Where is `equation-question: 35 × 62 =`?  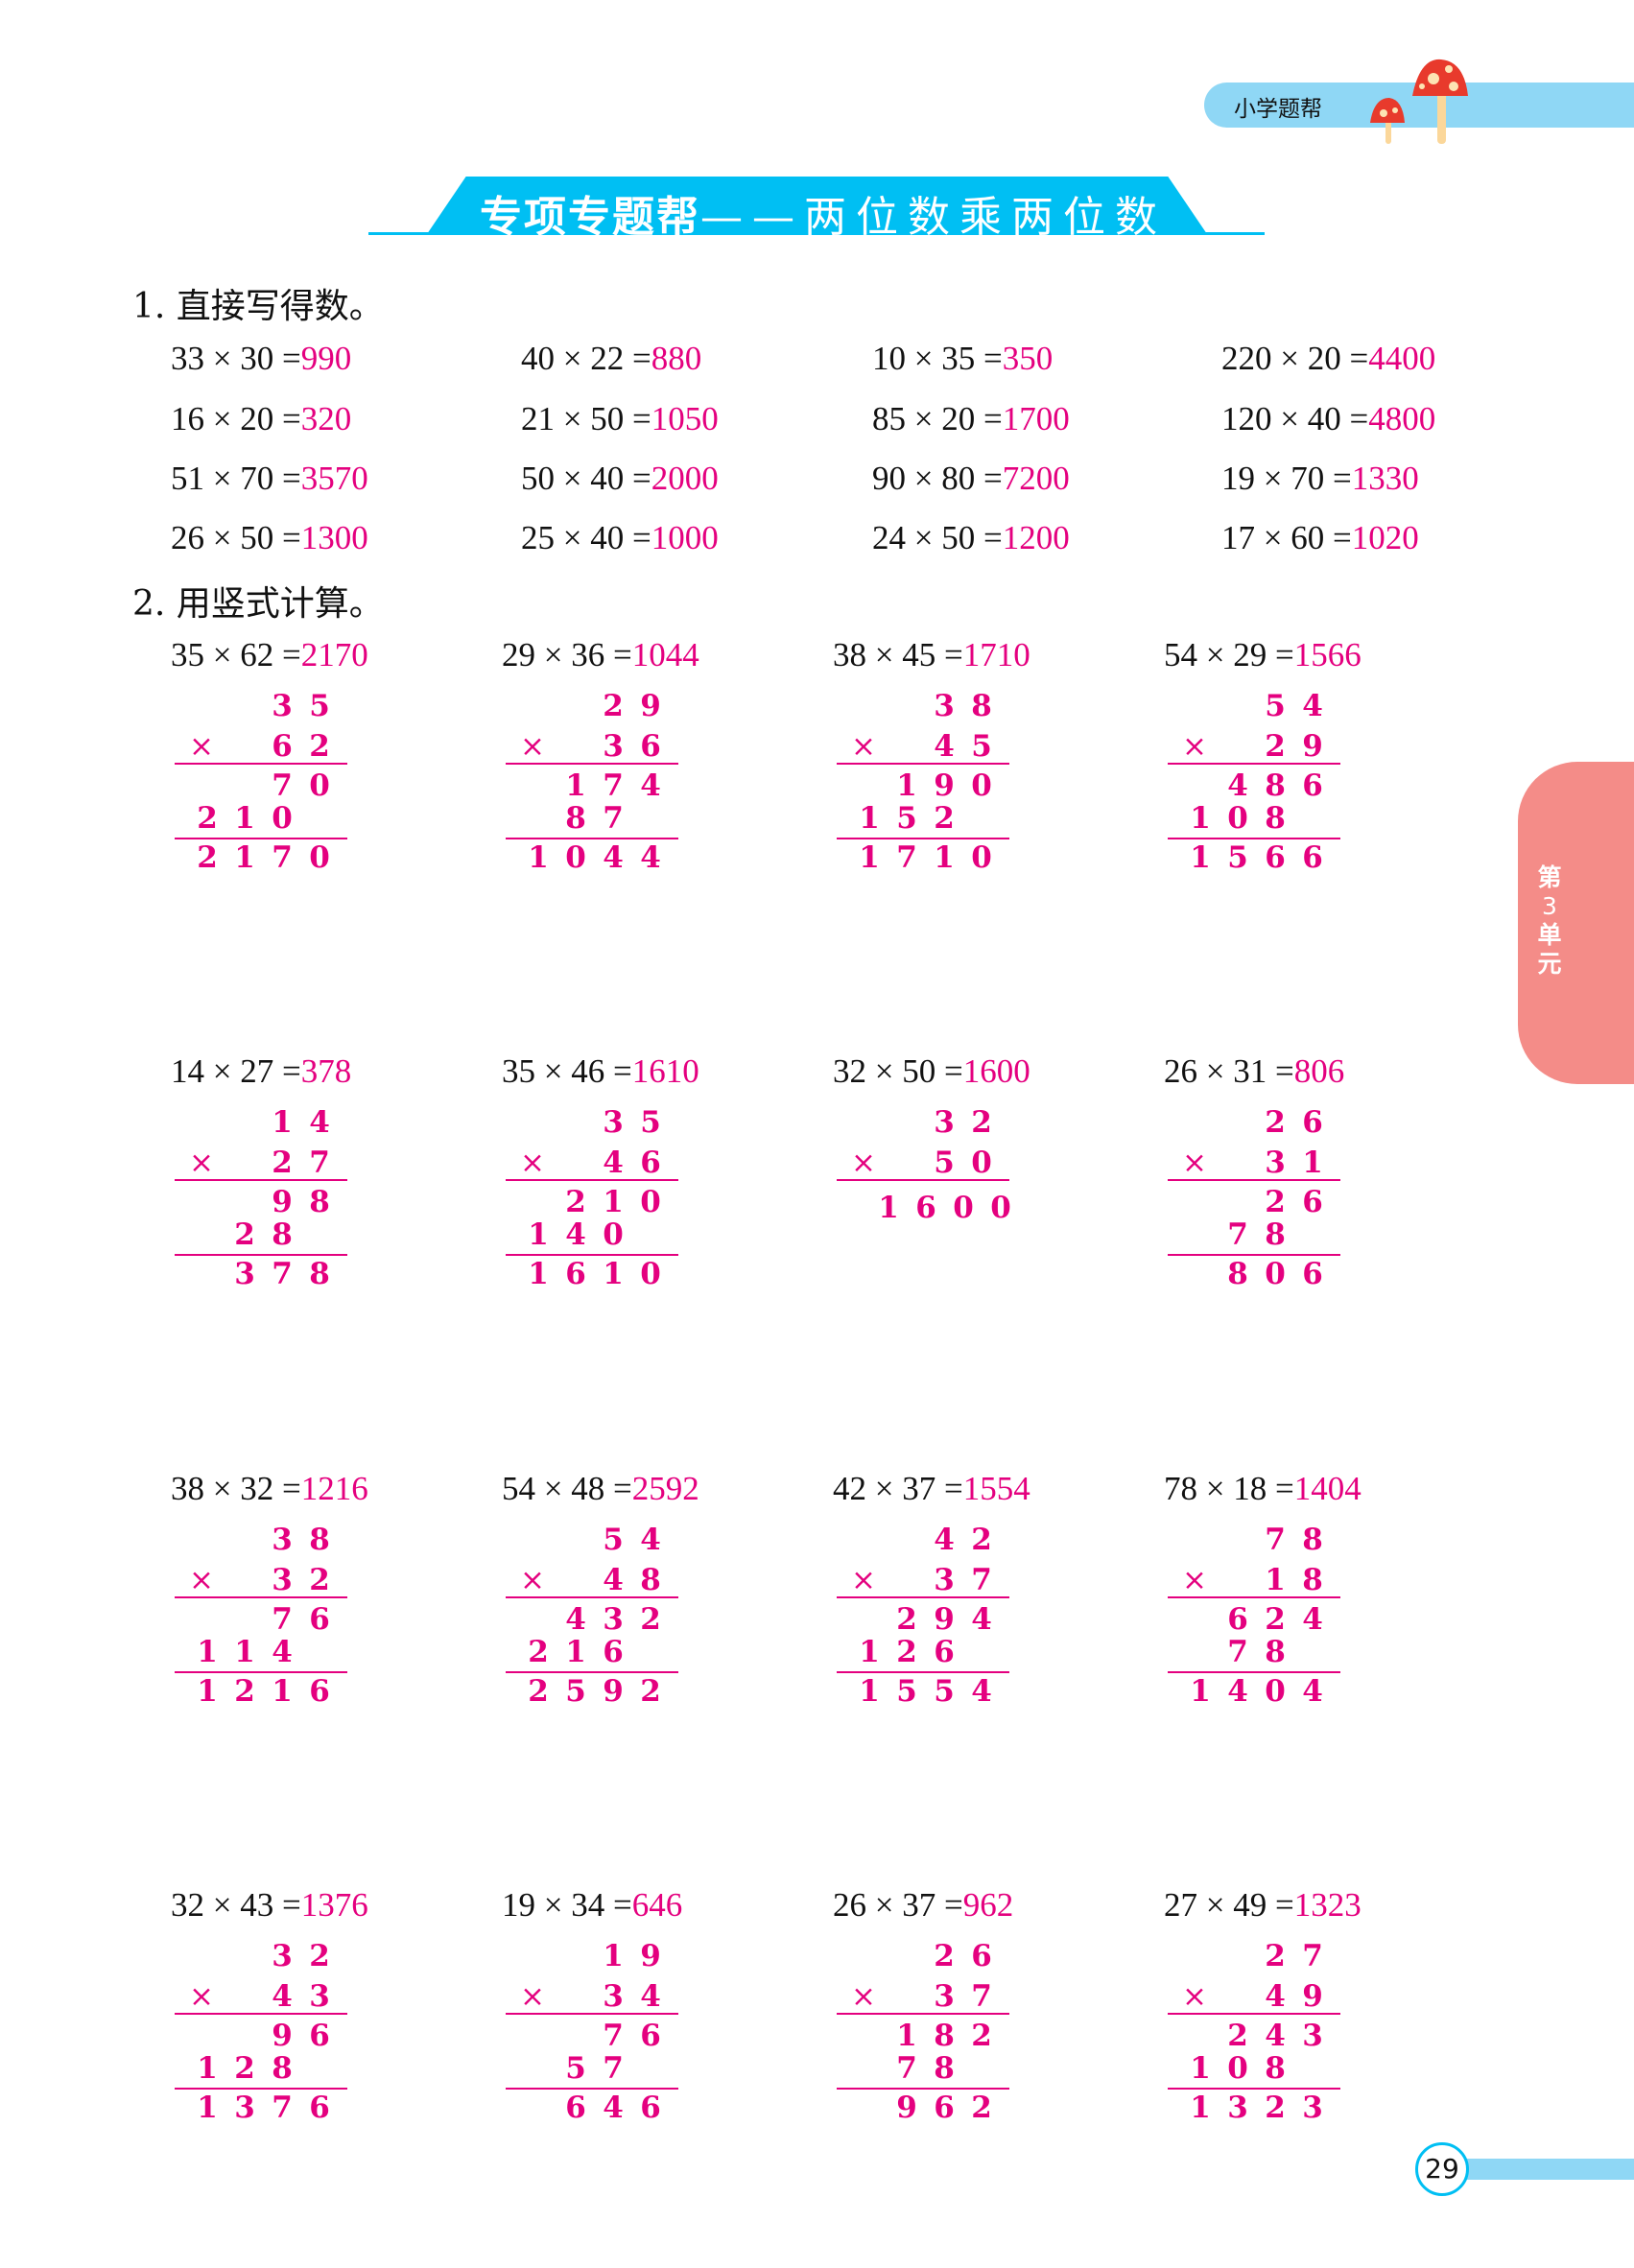
equation-question: 35 × 62 = is located at coordinates (236, 654).